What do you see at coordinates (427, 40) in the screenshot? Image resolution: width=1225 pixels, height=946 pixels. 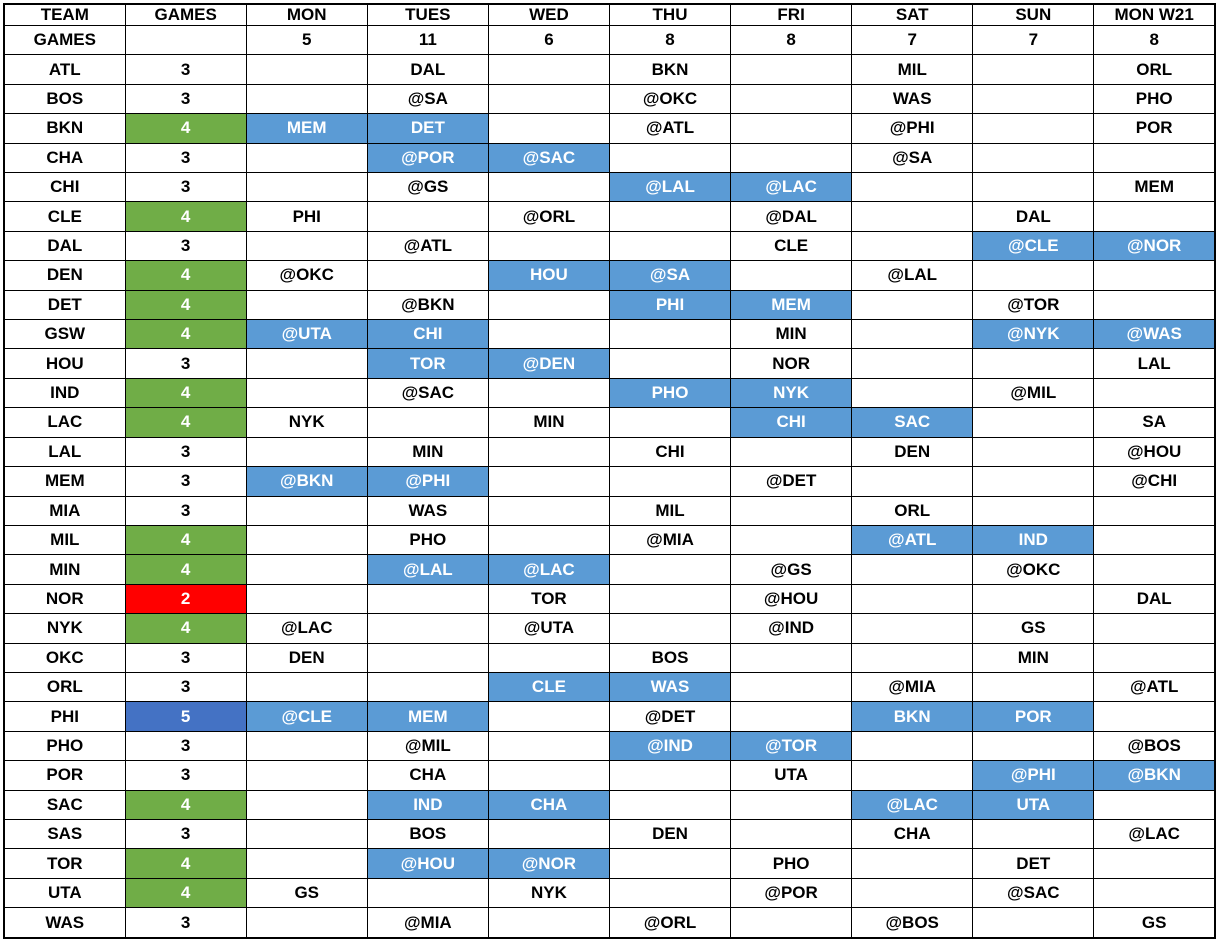 I see `totals-value-cell: 11` at bounding box center [427, 40].